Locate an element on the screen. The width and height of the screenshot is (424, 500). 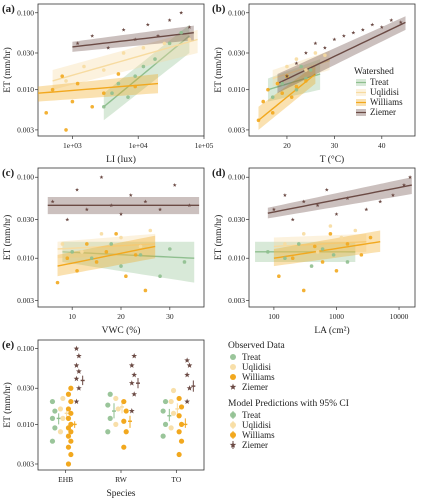
x-tick-label: RW is located at coordinates (121, 479).